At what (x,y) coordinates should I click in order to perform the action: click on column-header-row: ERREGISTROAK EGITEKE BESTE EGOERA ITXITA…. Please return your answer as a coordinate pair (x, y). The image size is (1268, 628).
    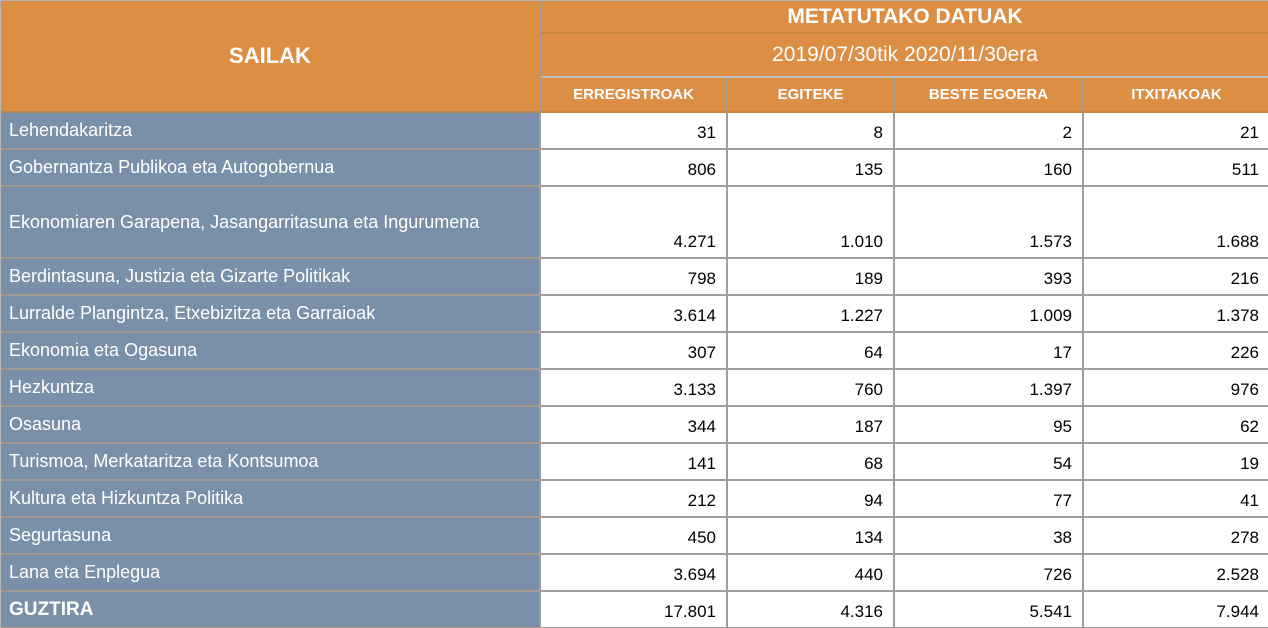
    Looking at the image, I should click on (634, 95).